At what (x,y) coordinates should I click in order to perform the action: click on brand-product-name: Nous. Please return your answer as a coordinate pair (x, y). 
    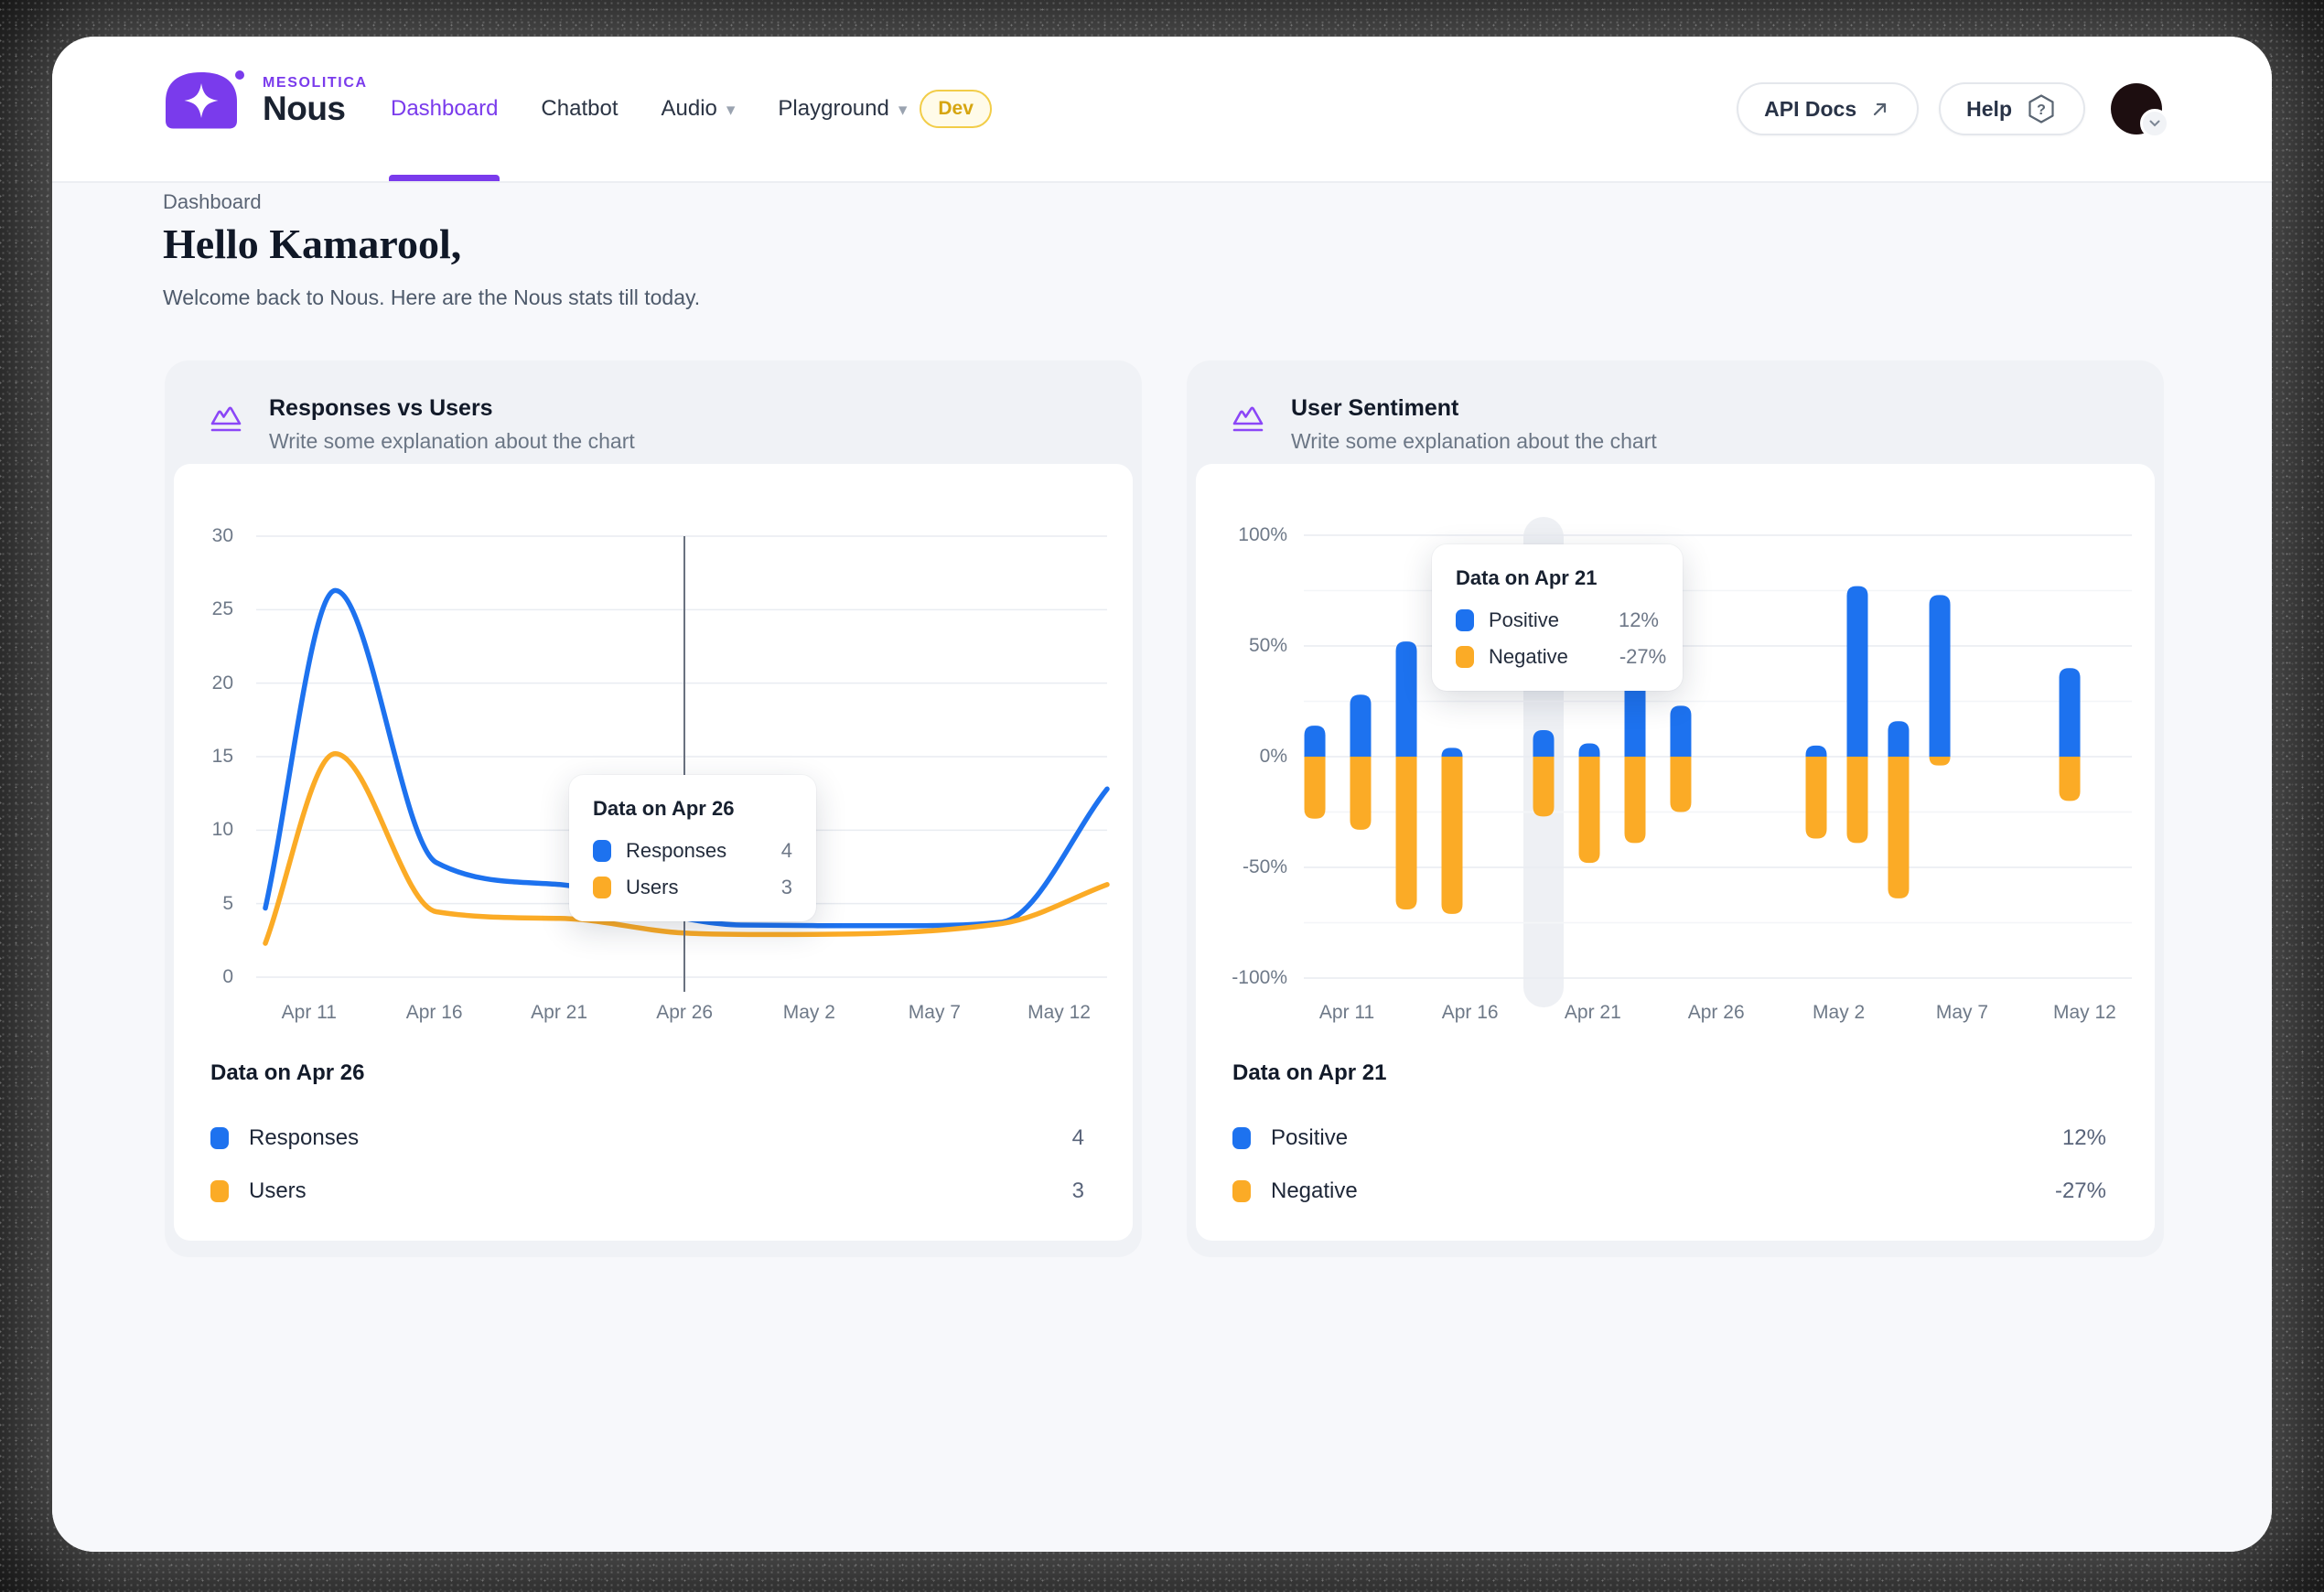
    Looking at the image, I should click on (304, 108).